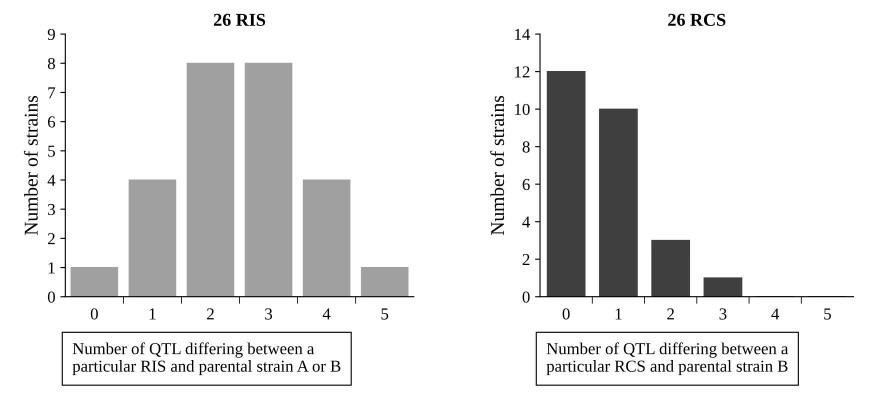 The height and width of the screenshot is (401, 871). What do you see at coordinates (697, 20) in the screenshot?
I see `chart-title: 26 RCS` at bounding box center [697, 20].